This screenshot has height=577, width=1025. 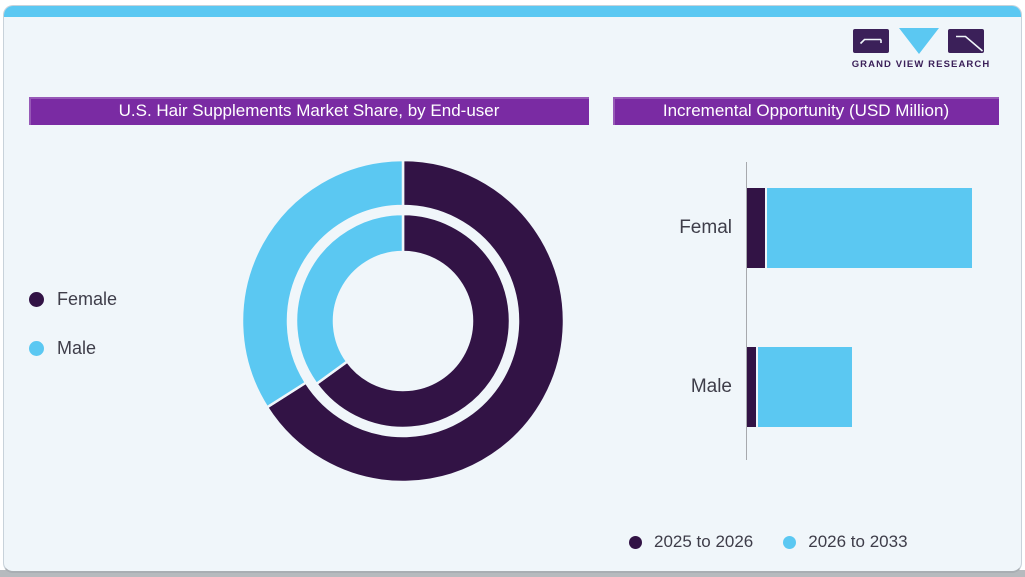 I want to click on bar-category-label-femal: Femal, so click(x=705, y=227).